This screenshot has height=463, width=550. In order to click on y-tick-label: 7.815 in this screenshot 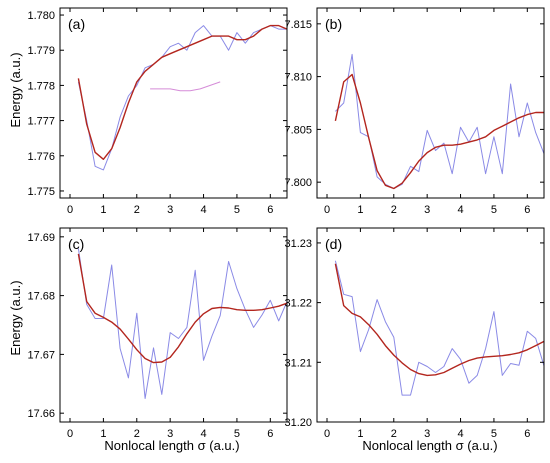, I will do `click(298, 25)`.